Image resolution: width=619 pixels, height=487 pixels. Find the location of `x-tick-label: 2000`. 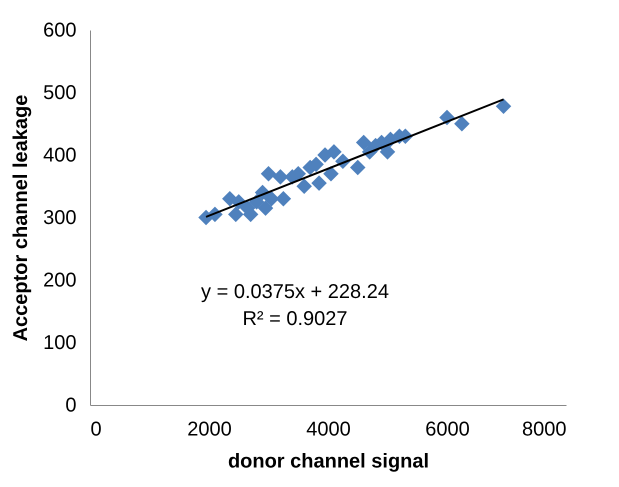

x-tick-label: 2000 is located at coordinates (209, 429).